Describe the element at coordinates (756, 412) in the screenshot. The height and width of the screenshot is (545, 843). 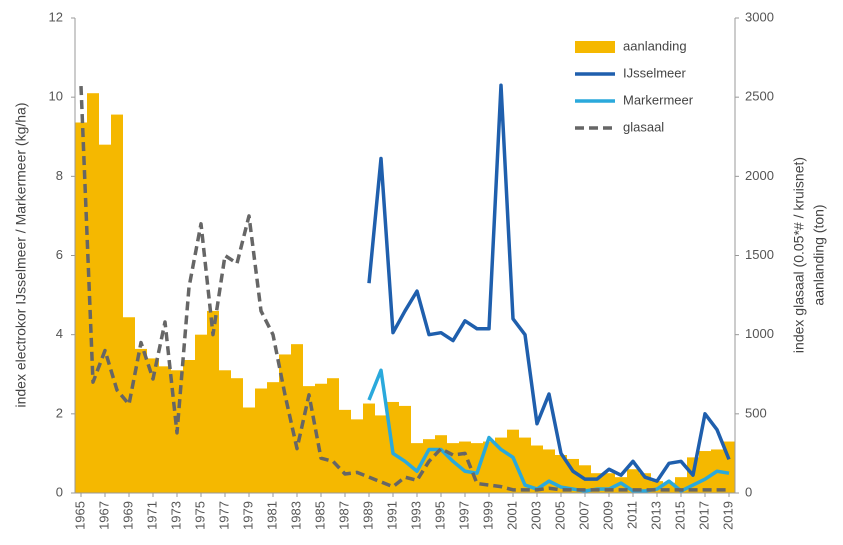
I see `y2-tick-label: 500` at that location.